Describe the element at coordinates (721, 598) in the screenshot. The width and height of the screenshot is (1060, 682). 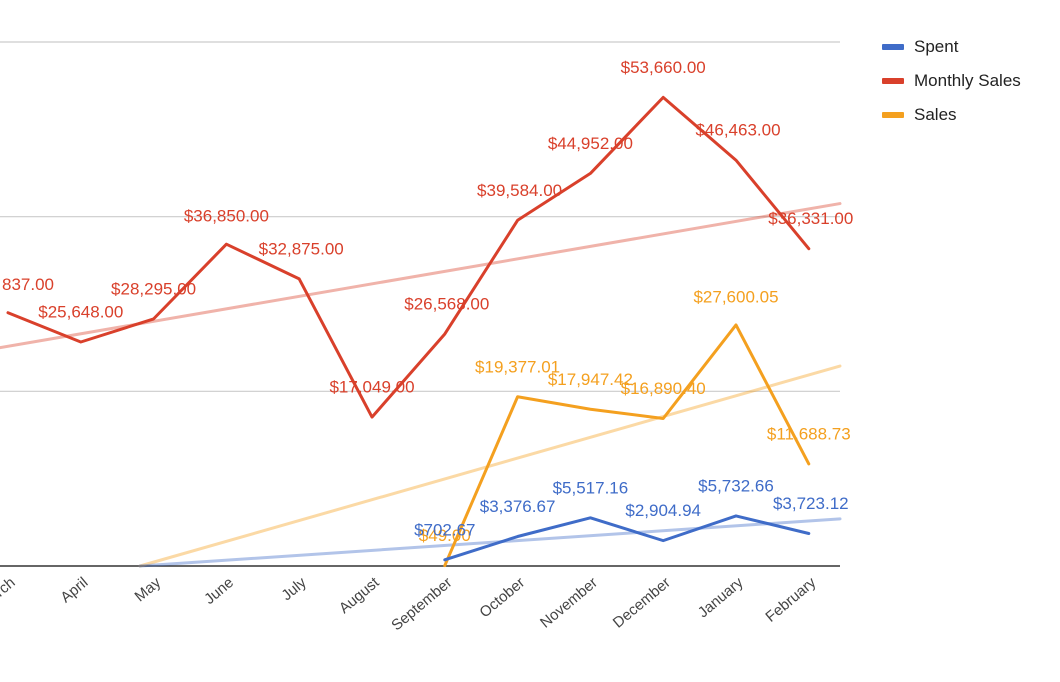
I see `x-tick-label-10: January` at that location.